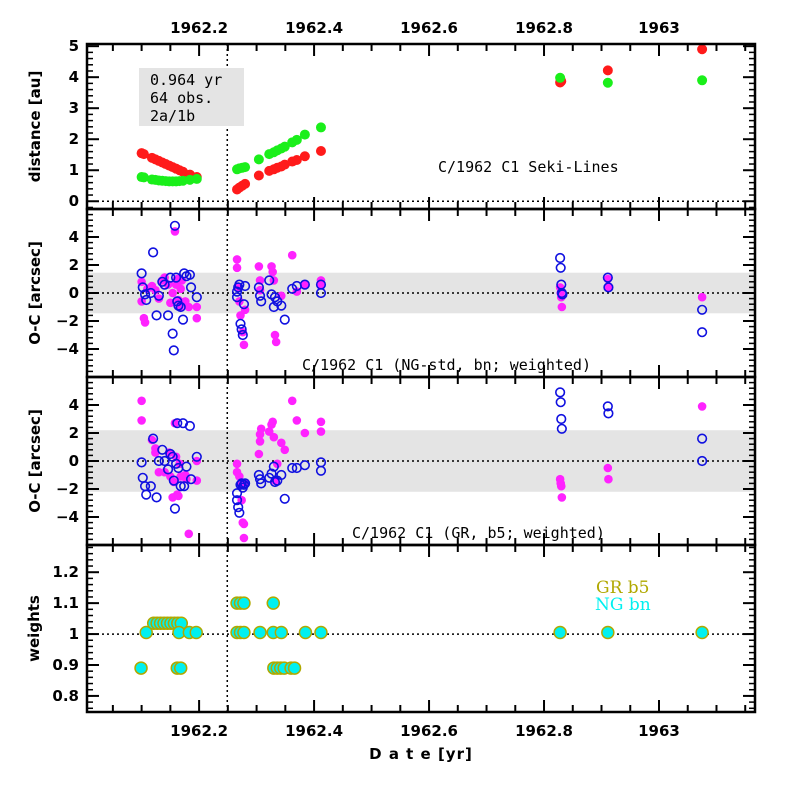 This screenshot has height=797, width=797. I want to click on panel-title: C/1962 C1 (NG-std, bn; weighted), so click(446, 365).